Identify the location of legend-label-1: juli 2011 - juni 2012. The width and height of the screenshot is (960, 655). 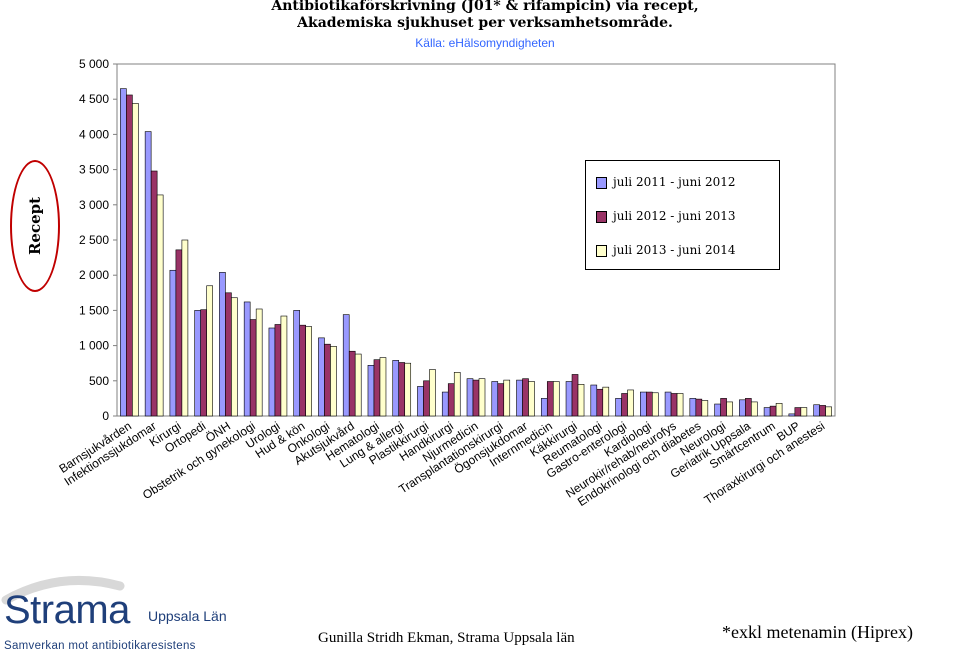
(674, 182).